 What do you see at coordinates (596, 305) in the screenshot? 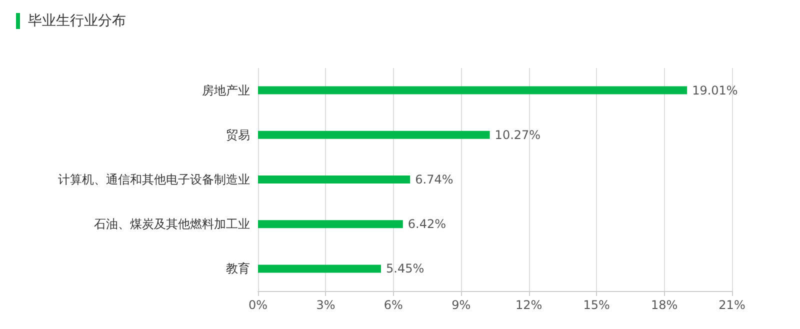
I see `x-tick-label: 15%` at bounding box center [596, 305].